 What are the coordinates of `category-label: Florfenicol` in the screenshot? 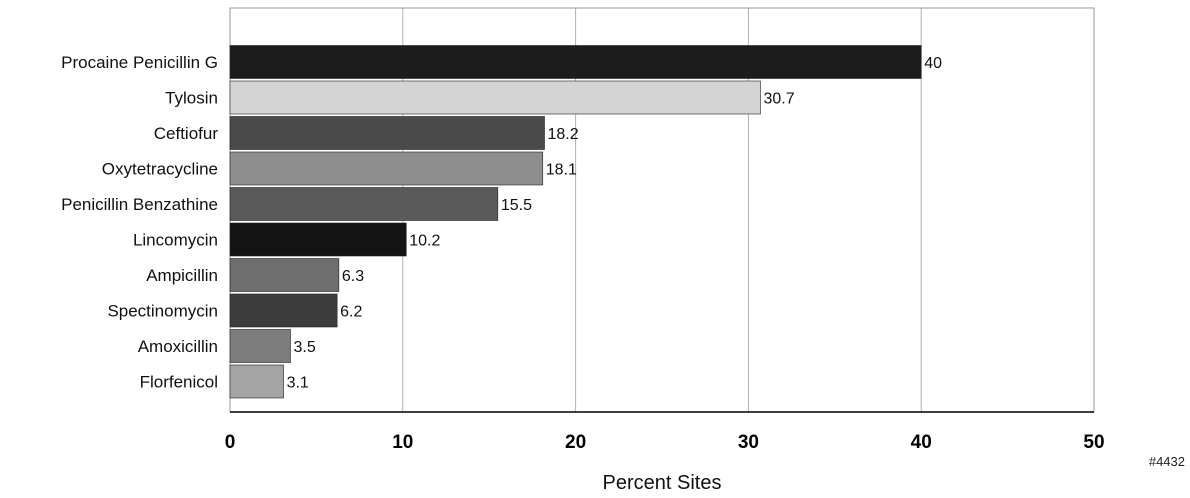 It's located at (179, 382).